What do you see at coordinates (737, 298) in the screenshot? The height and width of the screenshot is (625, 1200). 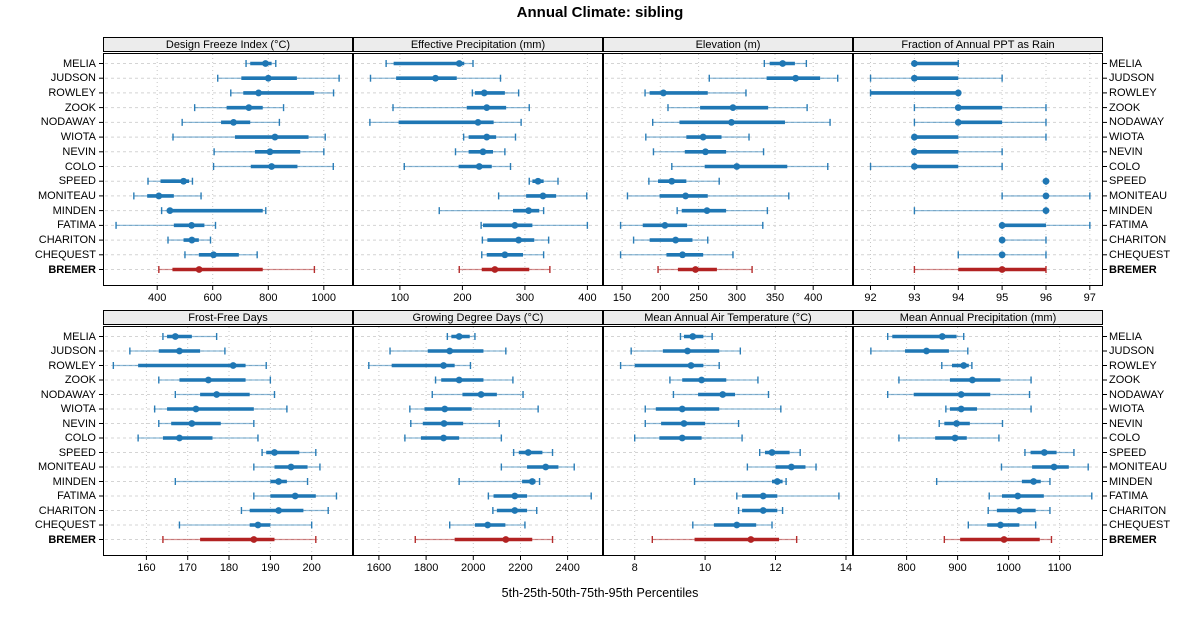 I see `axis-tick-label: 300` at bounding box center [737, 298].